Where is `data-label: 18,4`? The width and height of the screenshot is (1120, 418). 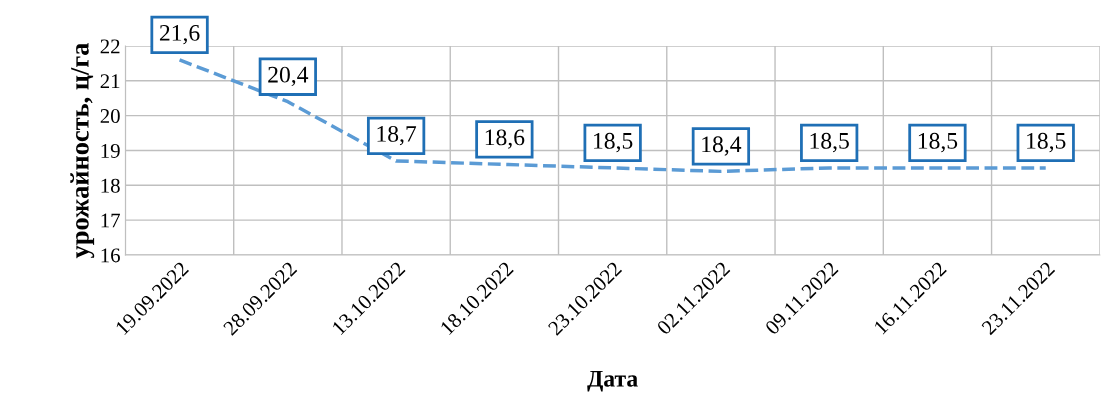
data-label: 18,4 is located at coordinates (722, 146).